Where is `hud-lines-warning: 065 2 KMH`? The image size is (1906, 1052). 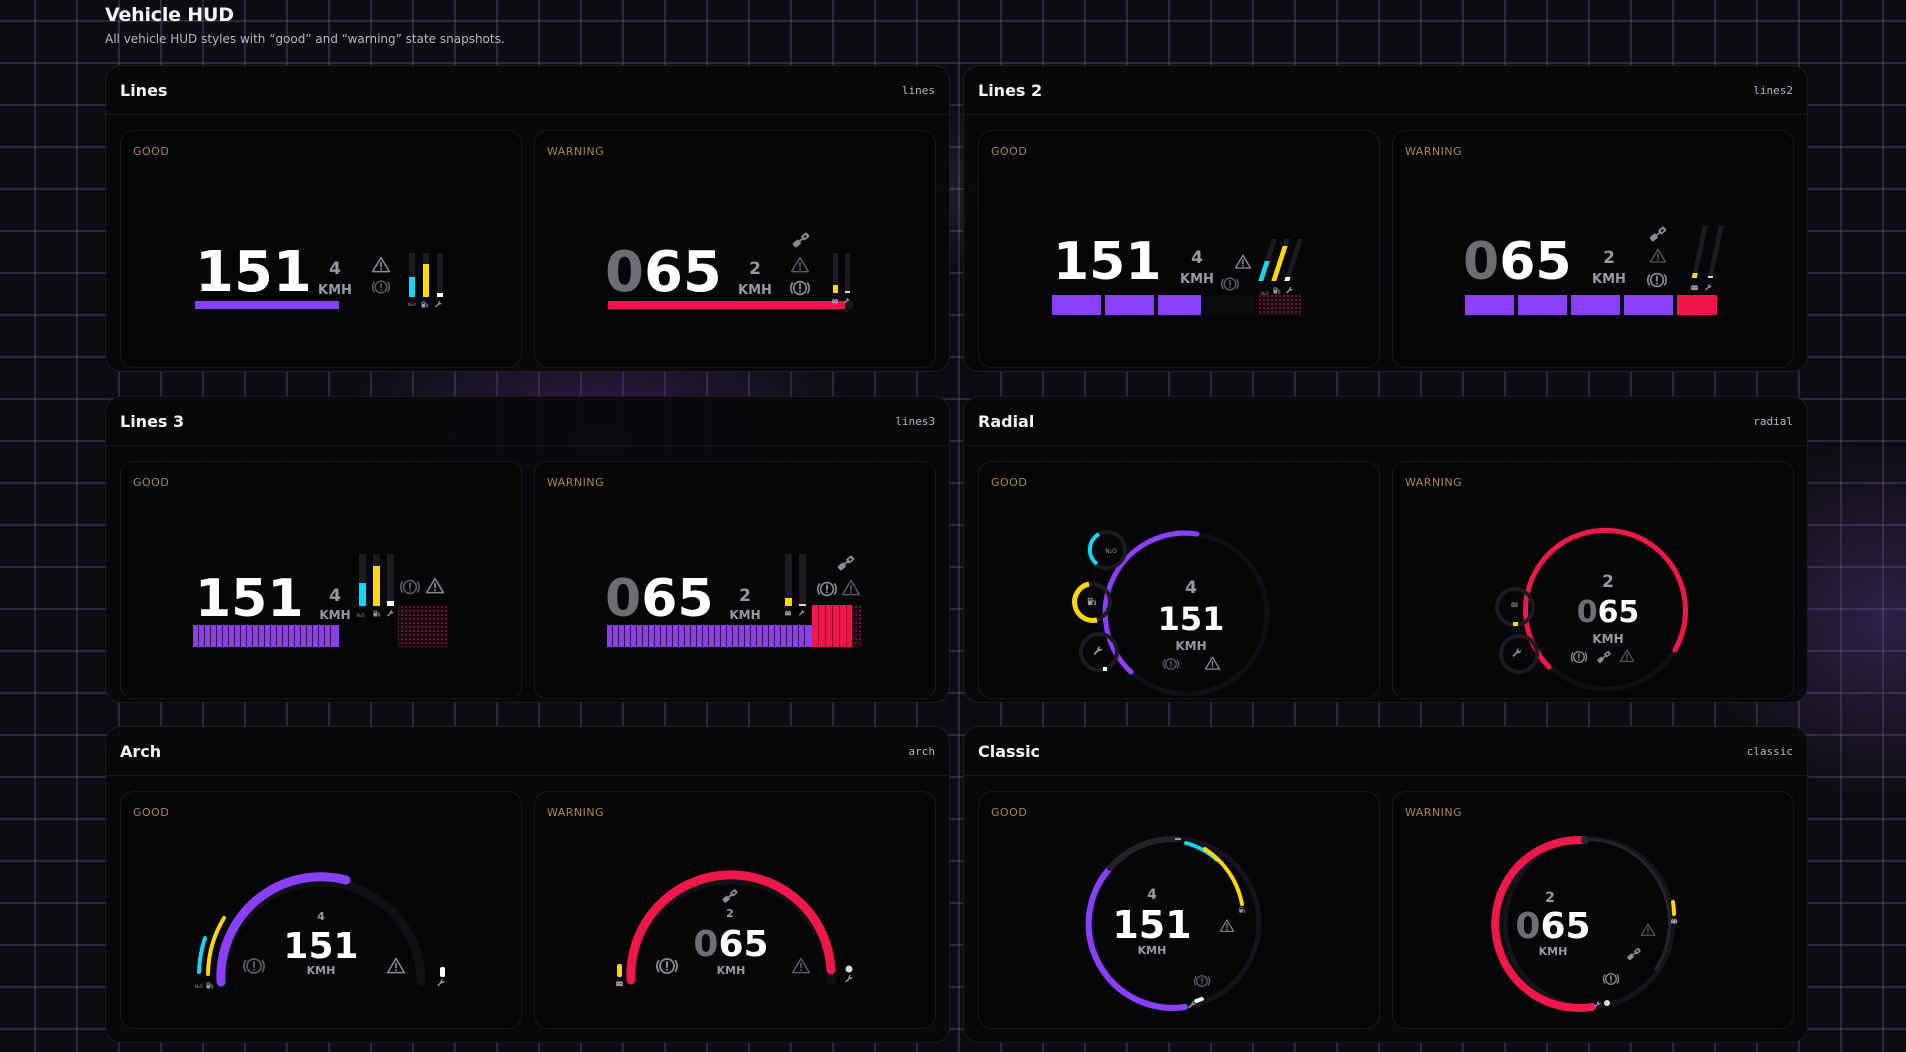
hud-lines-warning: 065 2 KMH is located at coordinates (735, 249).